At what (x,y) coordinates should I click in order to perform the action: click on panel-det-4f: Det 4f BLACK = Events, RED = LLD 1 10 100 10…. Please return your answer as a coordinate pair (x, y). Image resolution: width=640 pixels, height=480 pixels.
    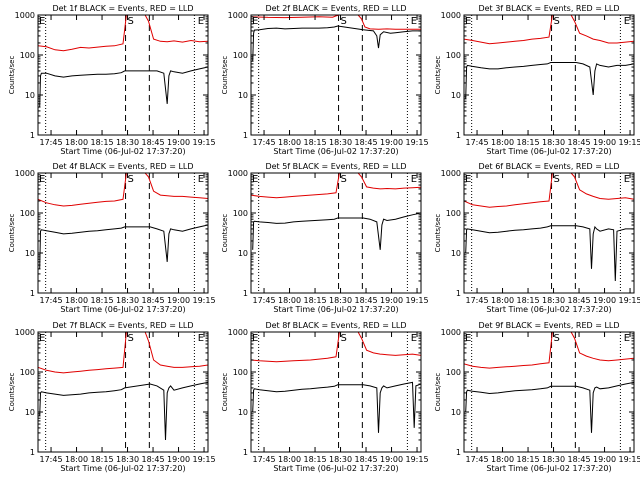
    Looking at the image, I should click on (112, 238).